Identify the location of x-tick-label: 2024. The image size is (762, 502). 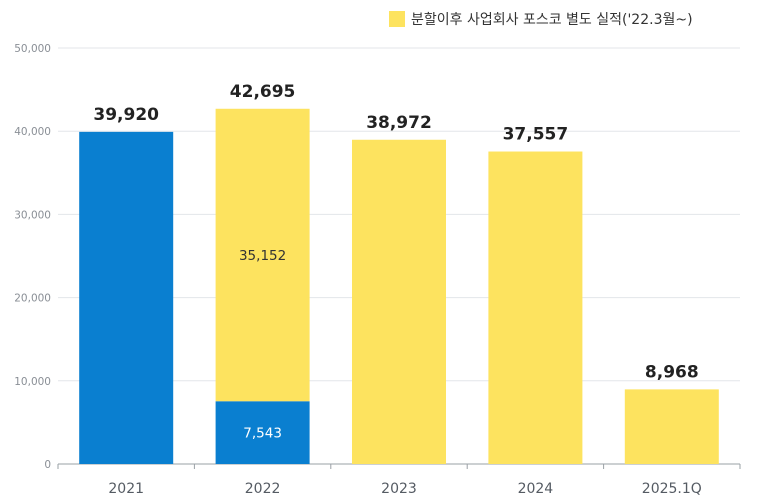
(536, 489).